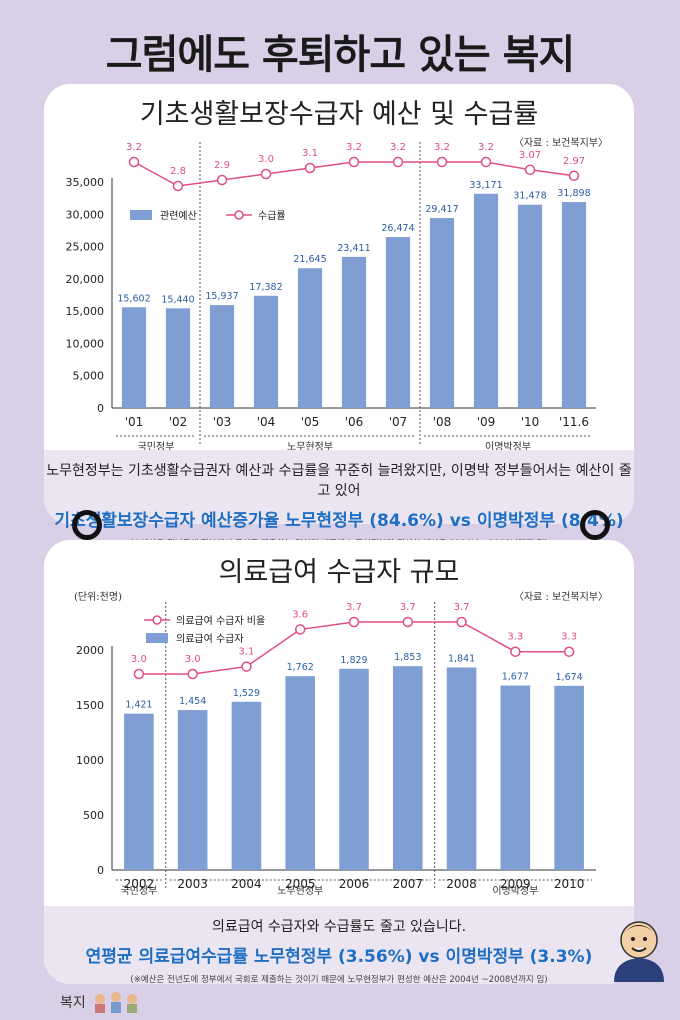  What do you see at coordinates (515, 884) in the screenshot?
I see `x-tick-label: 2009` at bounding box center [515, 884].